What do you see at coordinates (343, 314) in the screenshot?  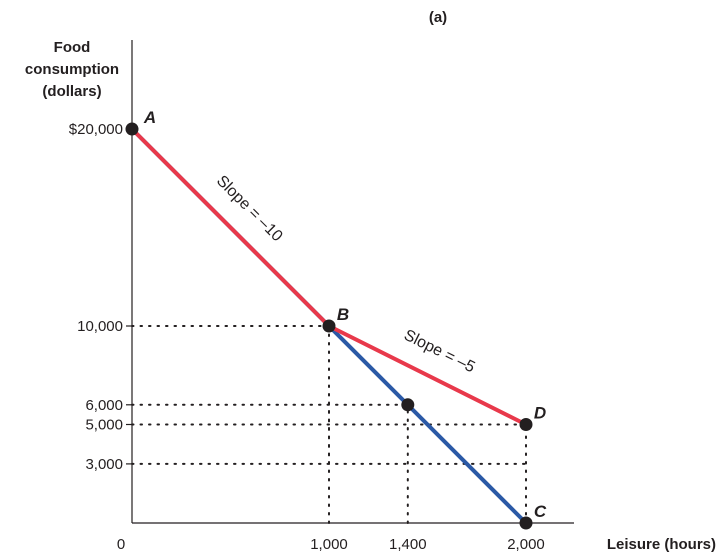 I see `point-label-b: B` at bounding box center [343, 314].